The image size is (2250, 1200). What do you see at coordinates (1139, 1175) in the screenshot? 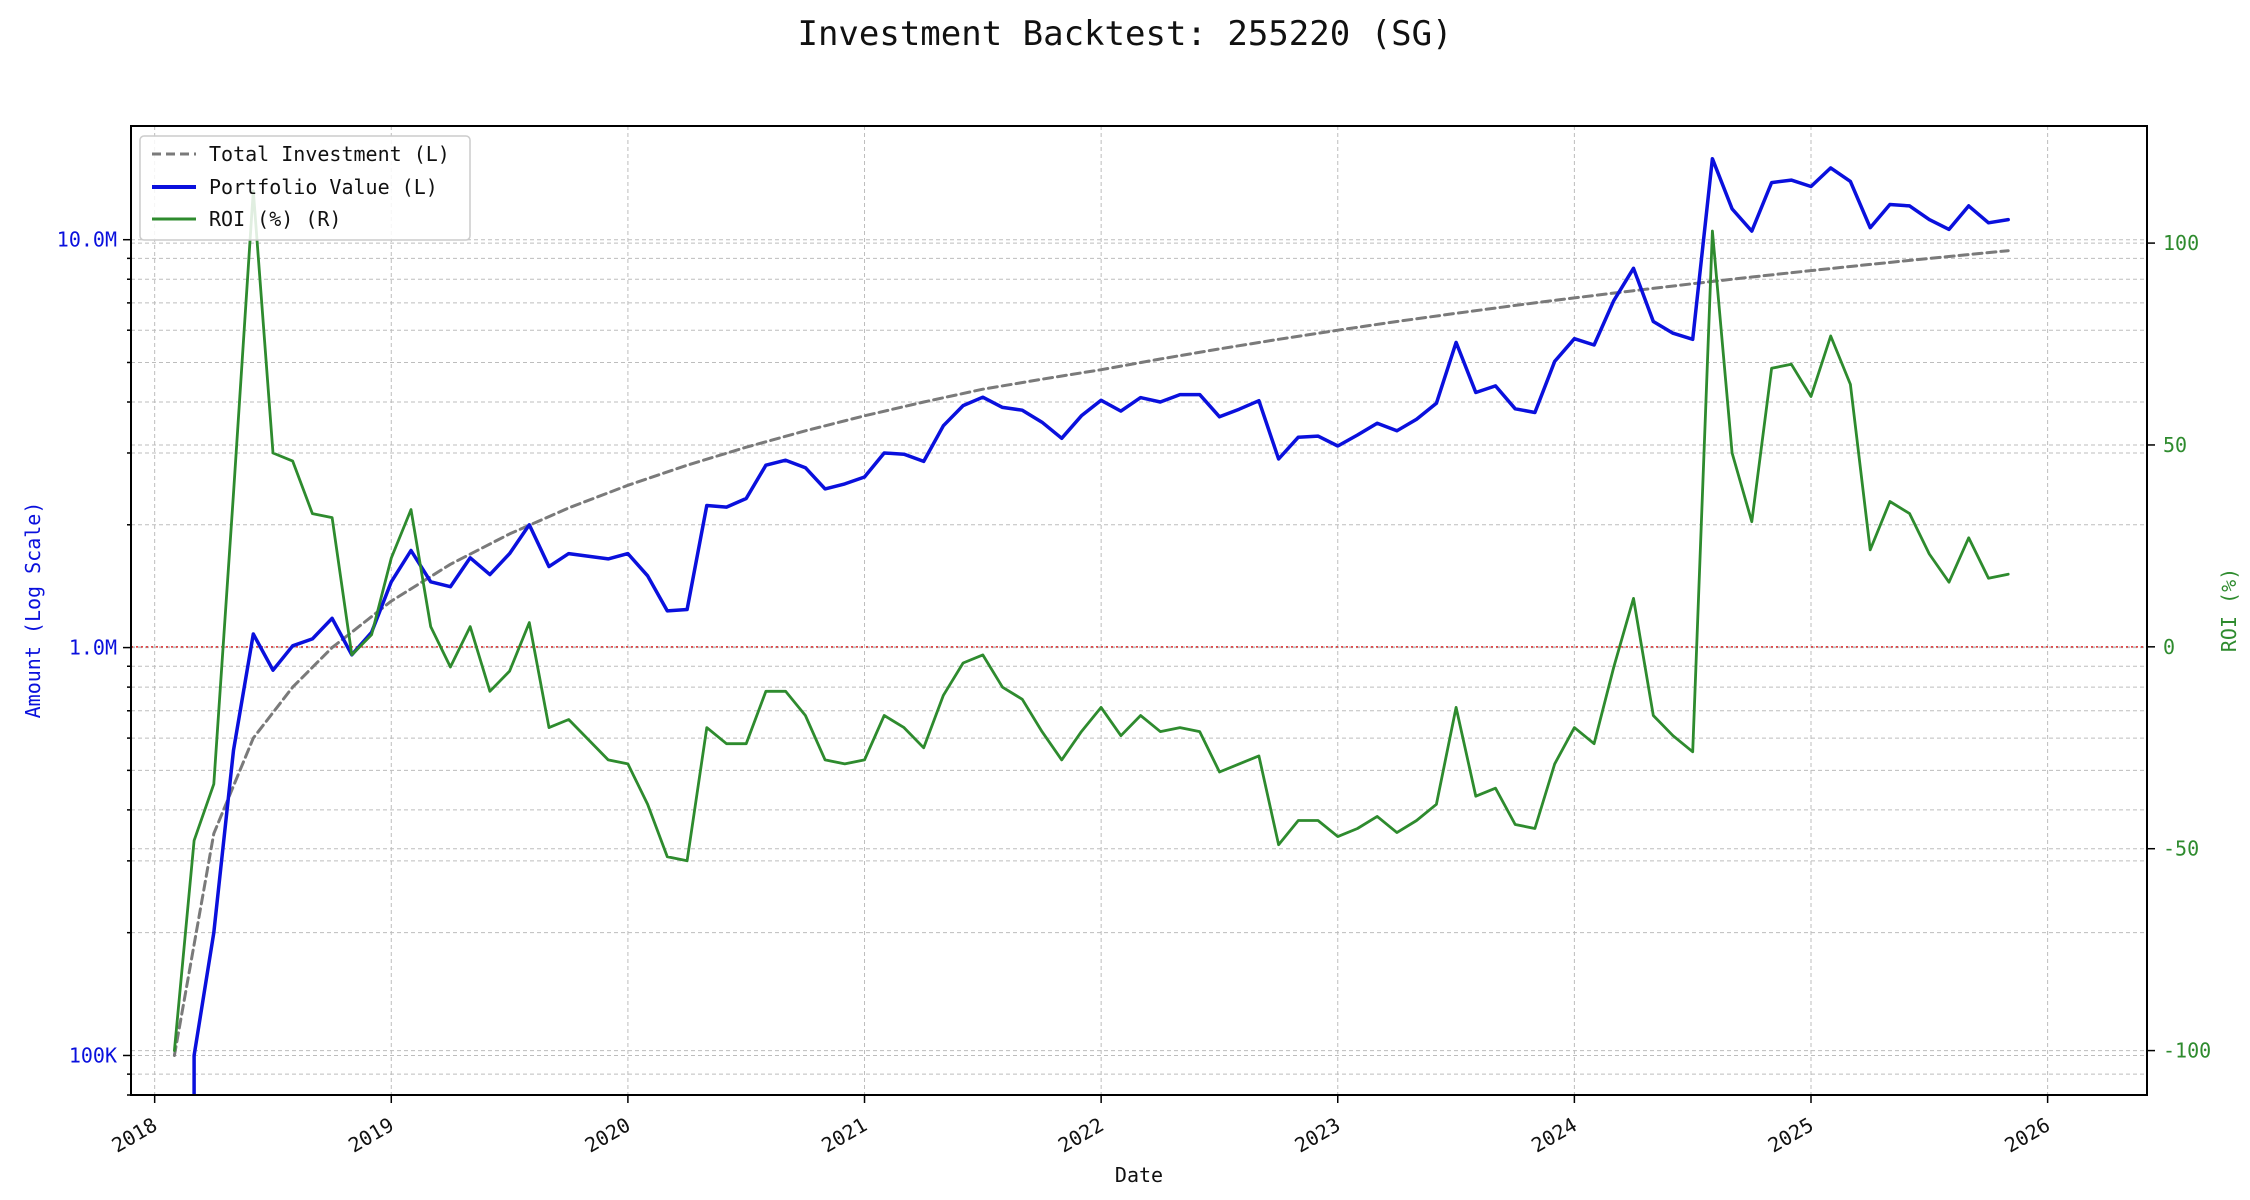
I see `x-axis-title: Date` at bounding box center [1139, 1175].